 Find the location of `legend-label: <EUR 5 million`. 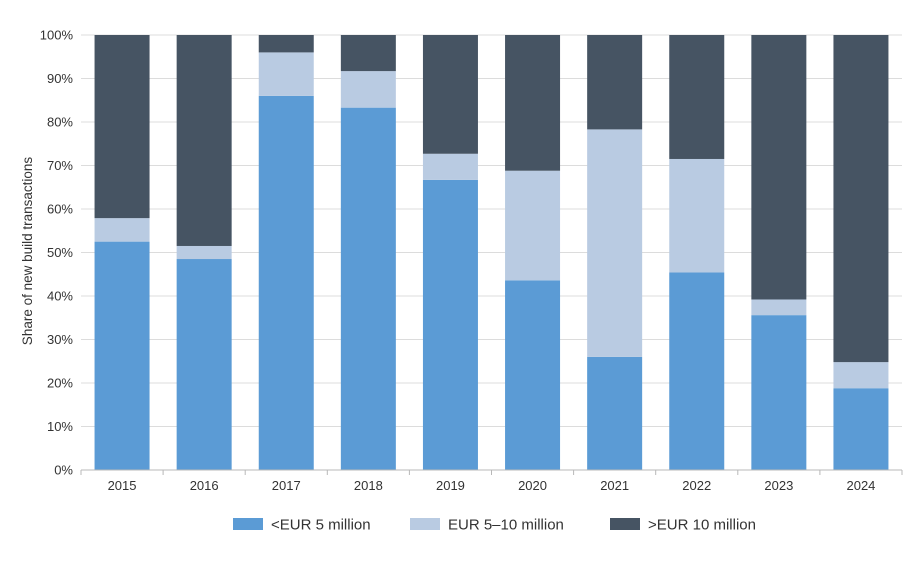

legend-label: <EUR 5 million is located at coordinates (321, 525).